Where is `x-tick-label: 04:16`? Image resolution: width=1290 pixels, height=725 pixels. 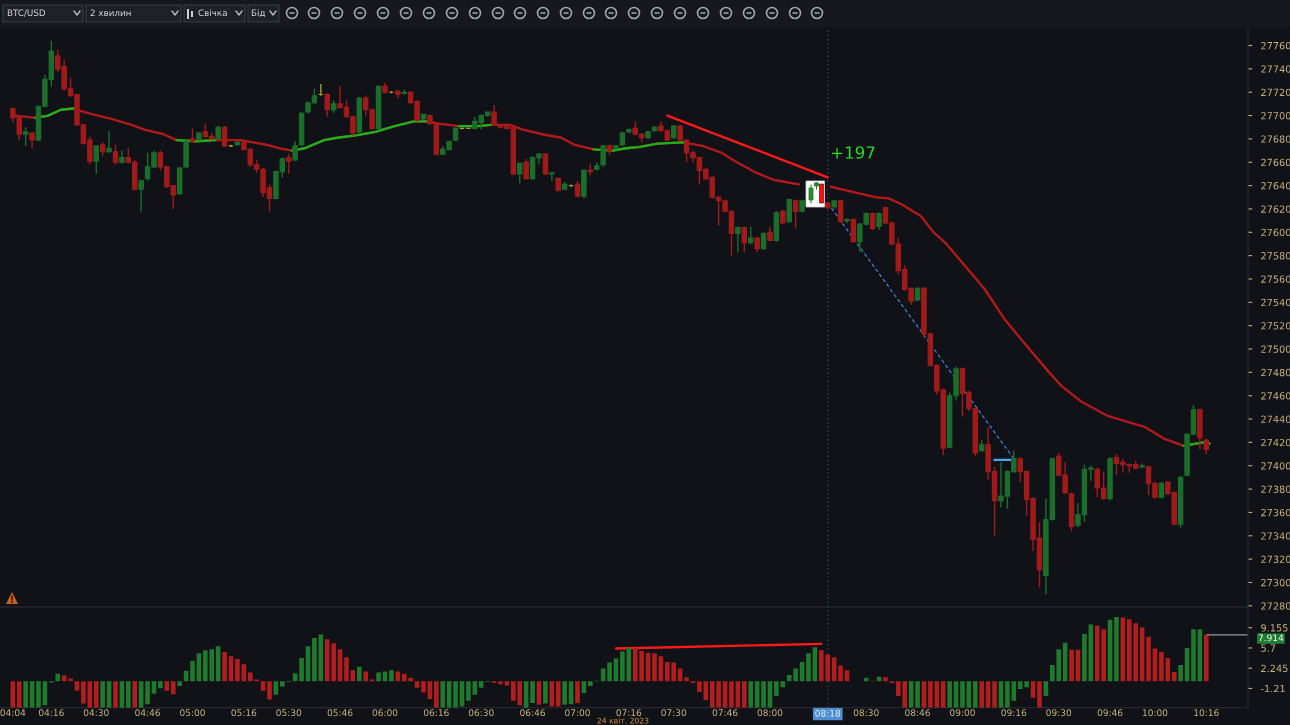 x-tick-label: 04:16 is located at coordinates (51, 713).